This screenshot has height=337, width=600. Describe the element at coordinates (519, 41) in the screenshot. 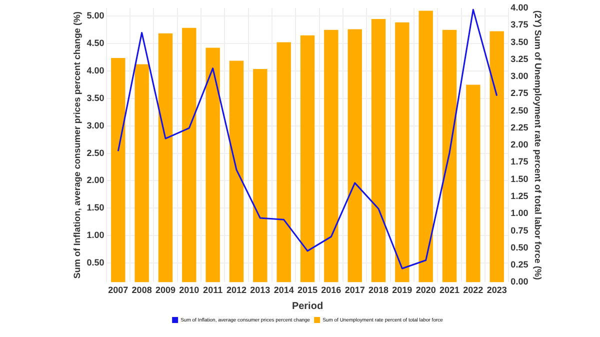

I see `y2-tick-label: 3.50` at that location.